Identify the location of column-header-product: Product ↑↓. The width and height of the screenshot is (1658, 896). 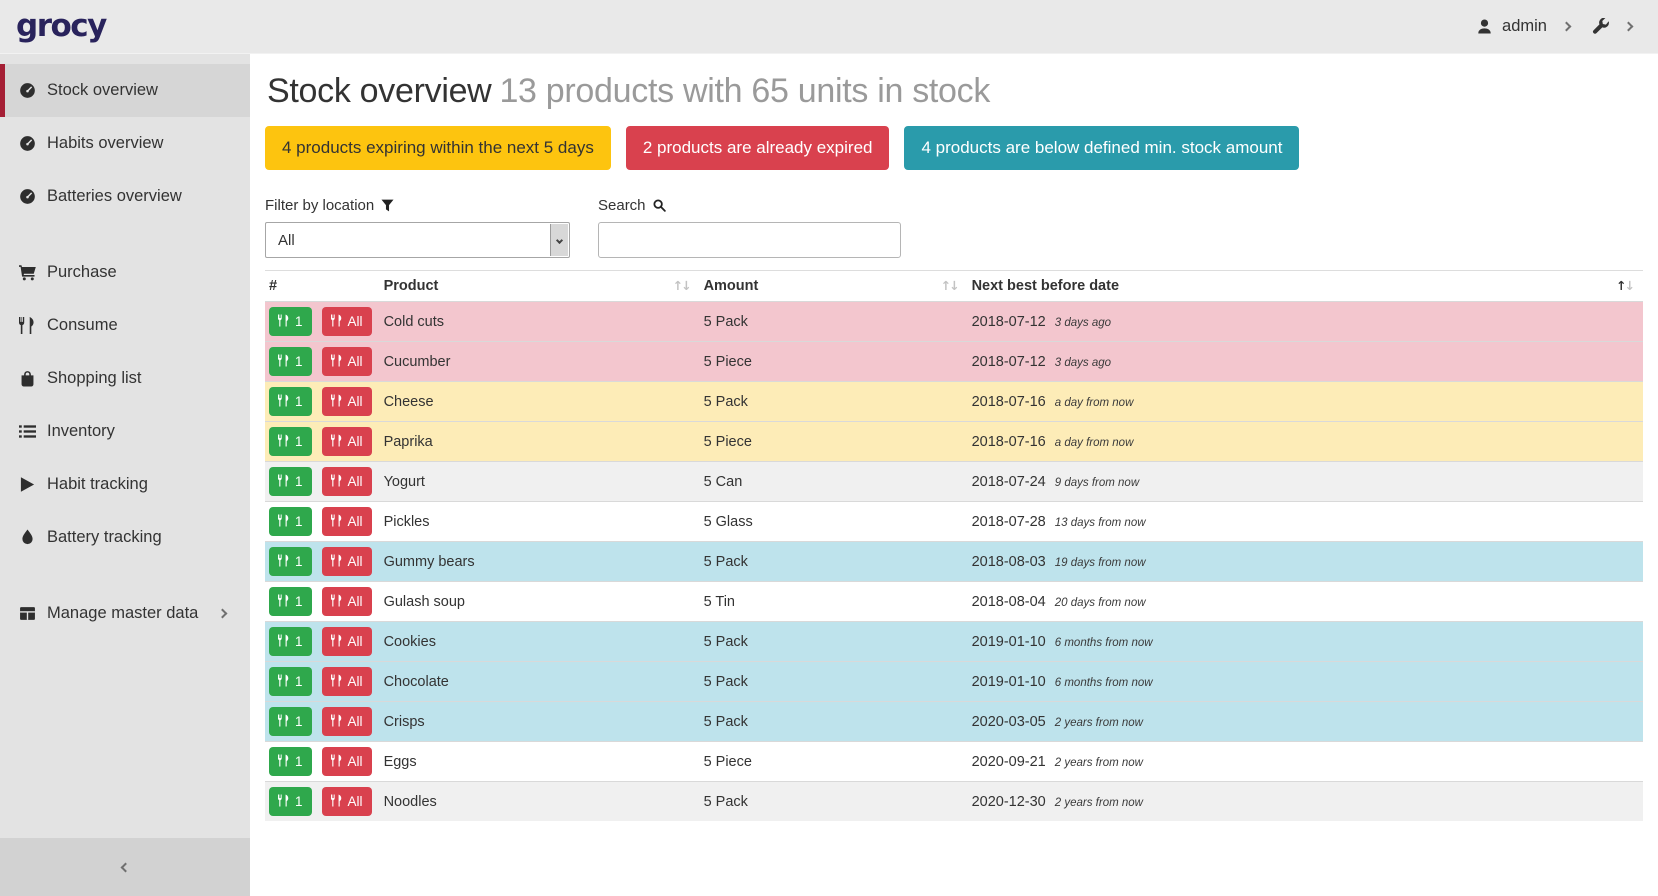
(539, 286).